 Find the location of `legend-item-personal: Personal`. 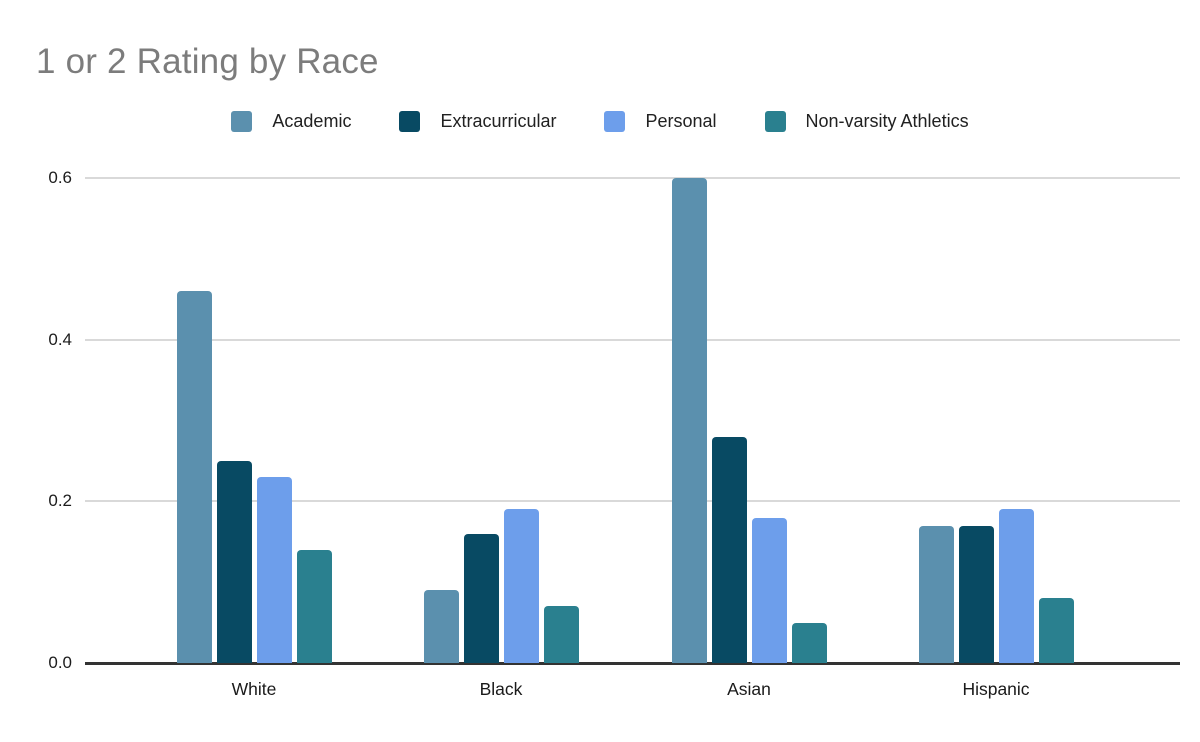

legend-item-personal: Personal is located at coordinates (660, 121).